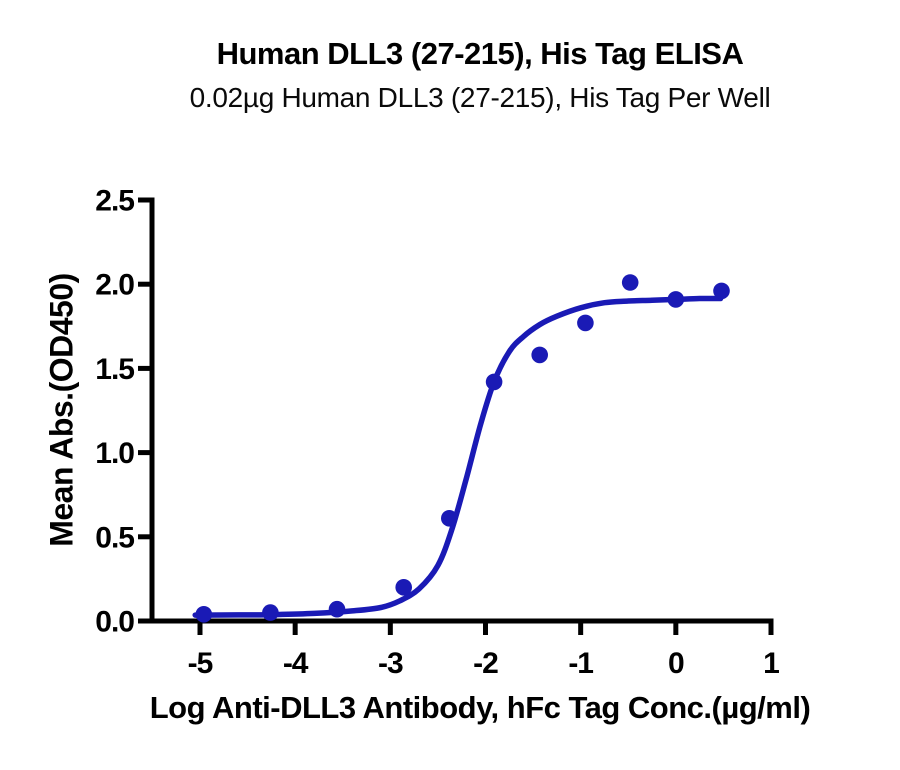 The height and width of the screenshot is (770, 900). I want to click on x-tick-label: 0, so click(676, 663).